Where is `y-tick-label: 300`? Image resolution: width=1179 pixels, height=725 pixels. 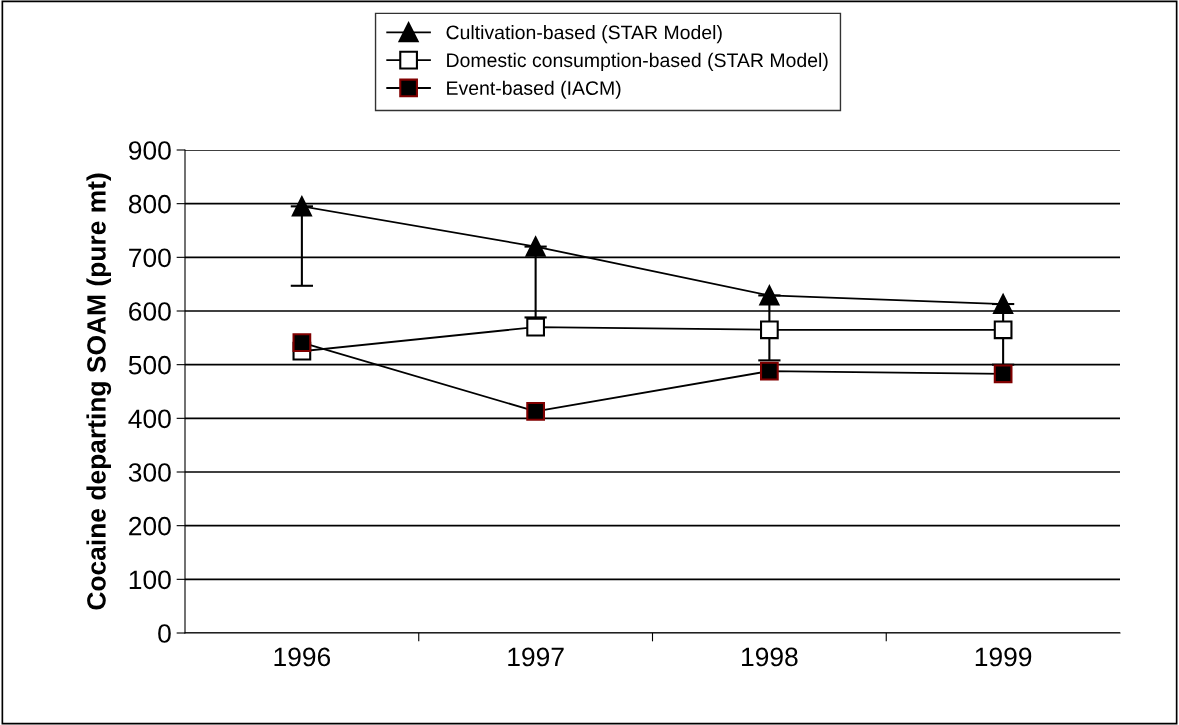
y-tick-label: 300 is located at coordinates (149, 472).